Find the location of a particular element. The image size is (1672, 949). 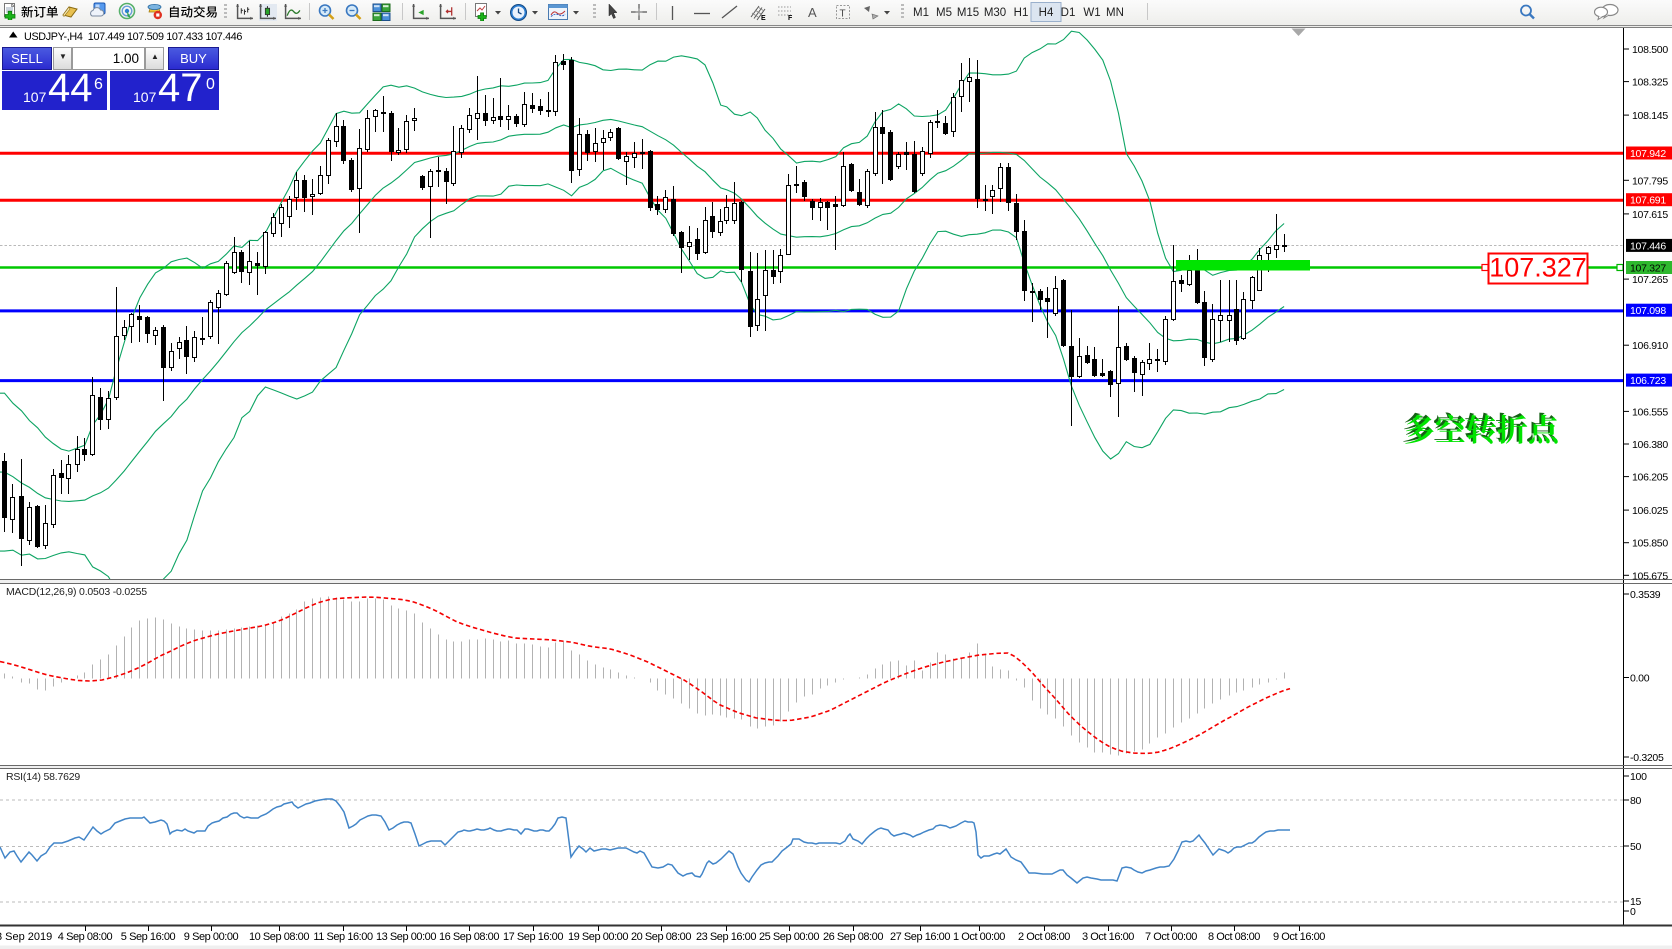

svg-text: 15 is located at coordinates (1636, 902).